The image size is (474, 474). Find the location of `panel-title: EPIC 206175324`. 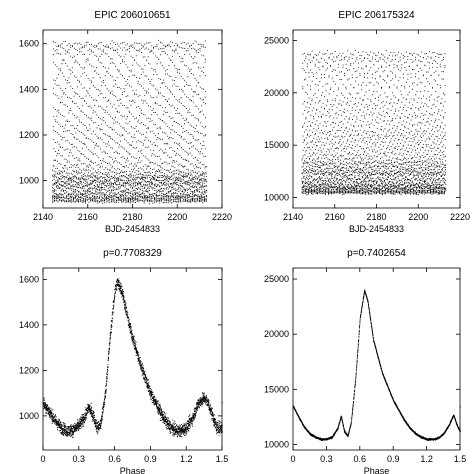

panel-title: EPIC 206175324 is located at coordinates (376, 15).